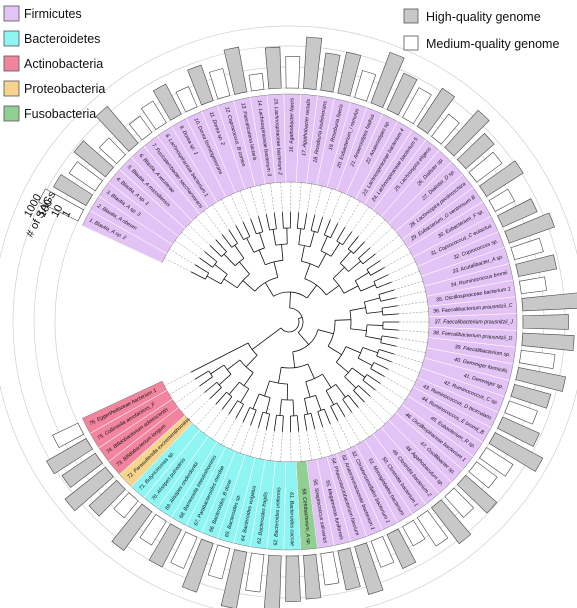  What do you see at coordinates (62, 39) in the screenshot?
I see `legend-label-bacteroidetes: Bacteroidetes` at bounding box center [62, 39].